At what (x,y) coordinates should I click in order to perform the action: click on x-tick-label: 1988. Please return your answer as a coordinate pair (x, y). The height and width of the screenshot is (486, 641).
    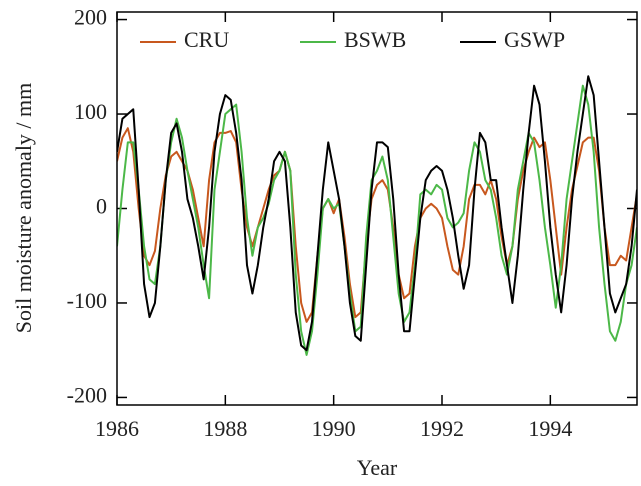
    Looking at the image, I should click on (225, 428).